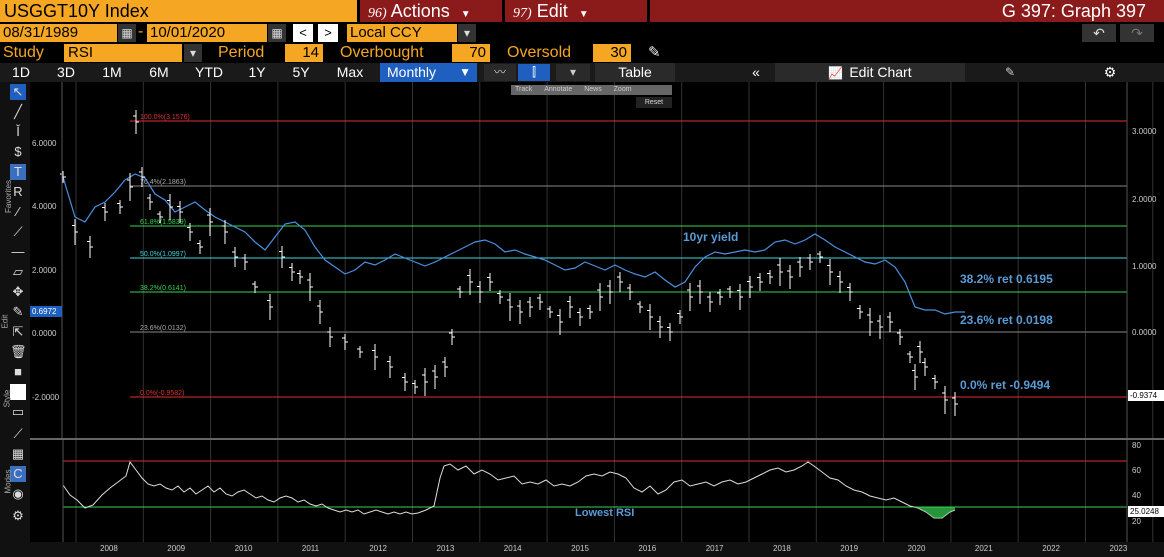 This screenshot has width=1164, height=557. I want to click on x-axis-label: 2023, so click(1118, 548).